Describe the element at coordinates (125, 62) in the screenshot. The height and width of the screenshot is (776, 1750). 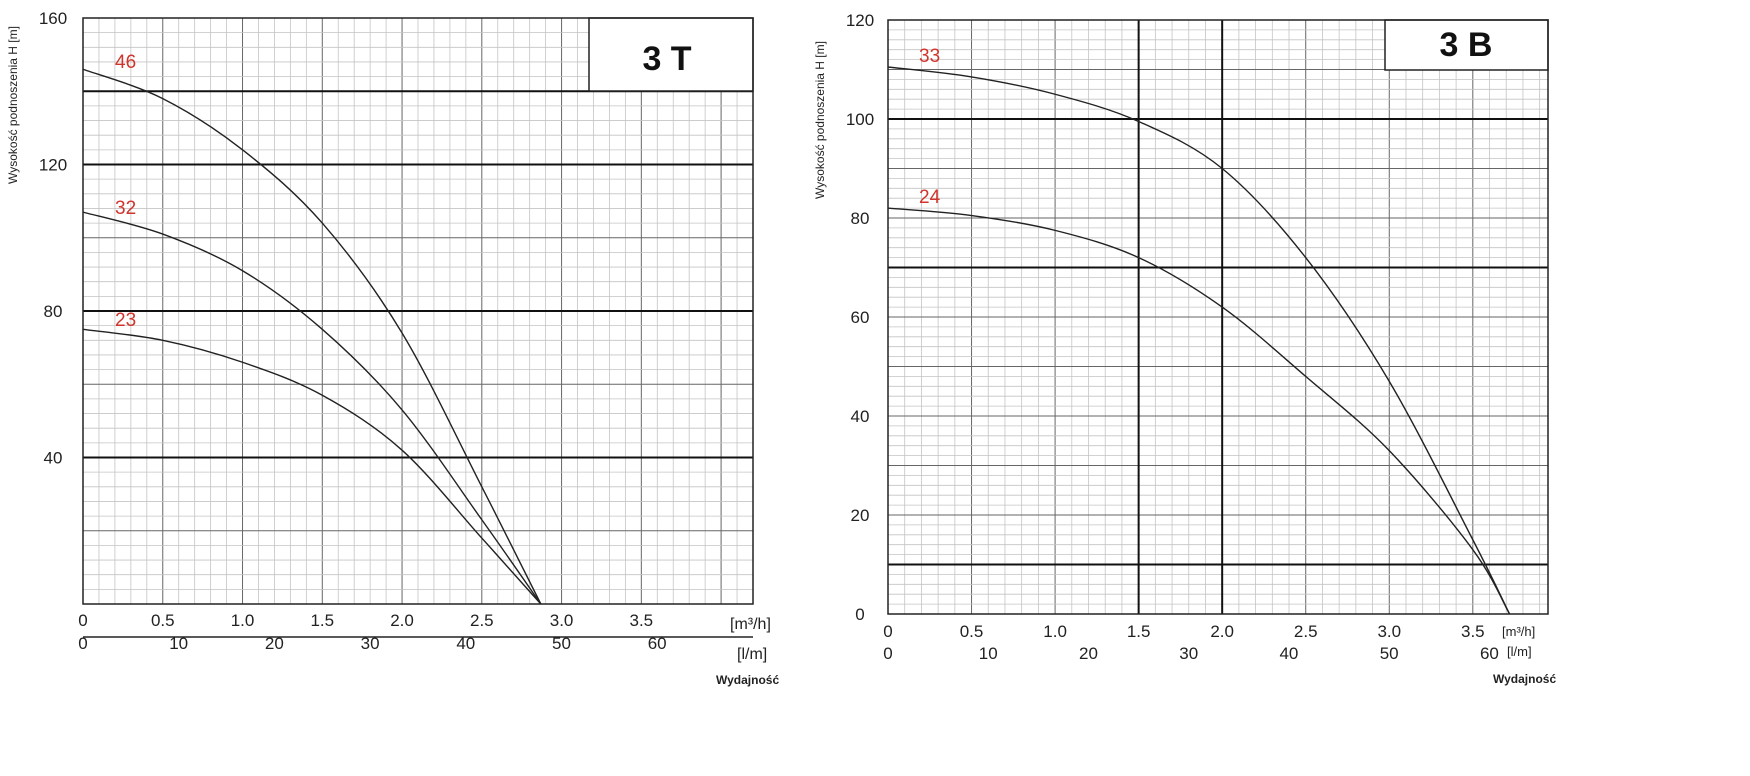
I see `series-label-46: 46` at that location.